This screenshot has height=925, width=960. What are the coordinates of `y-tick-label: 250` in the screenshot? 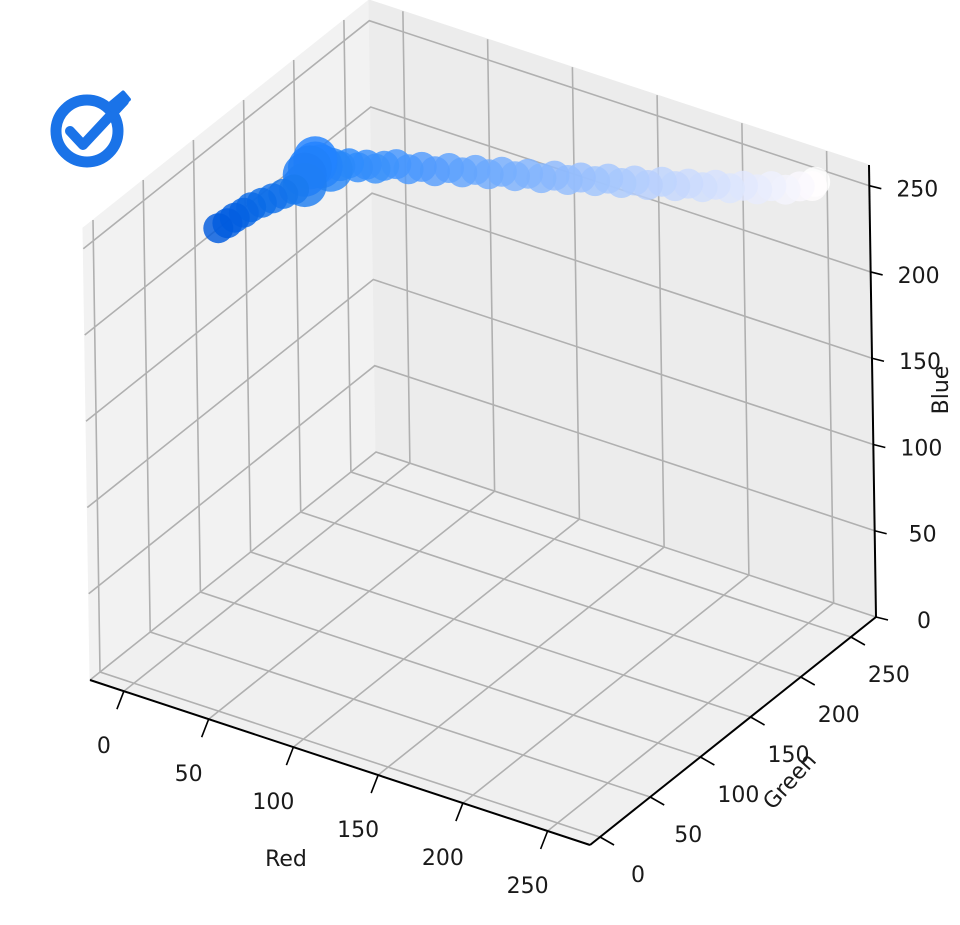 It's located at (889, 675).